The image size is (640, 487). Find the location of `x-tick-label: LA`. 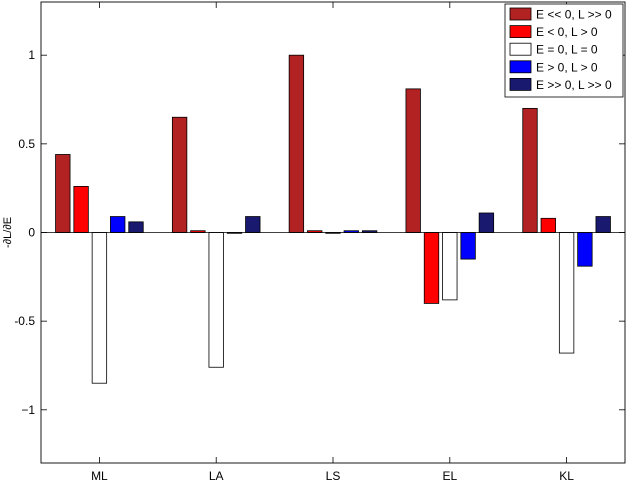

x-tick-label: LA is located at coordinates (216, 475).